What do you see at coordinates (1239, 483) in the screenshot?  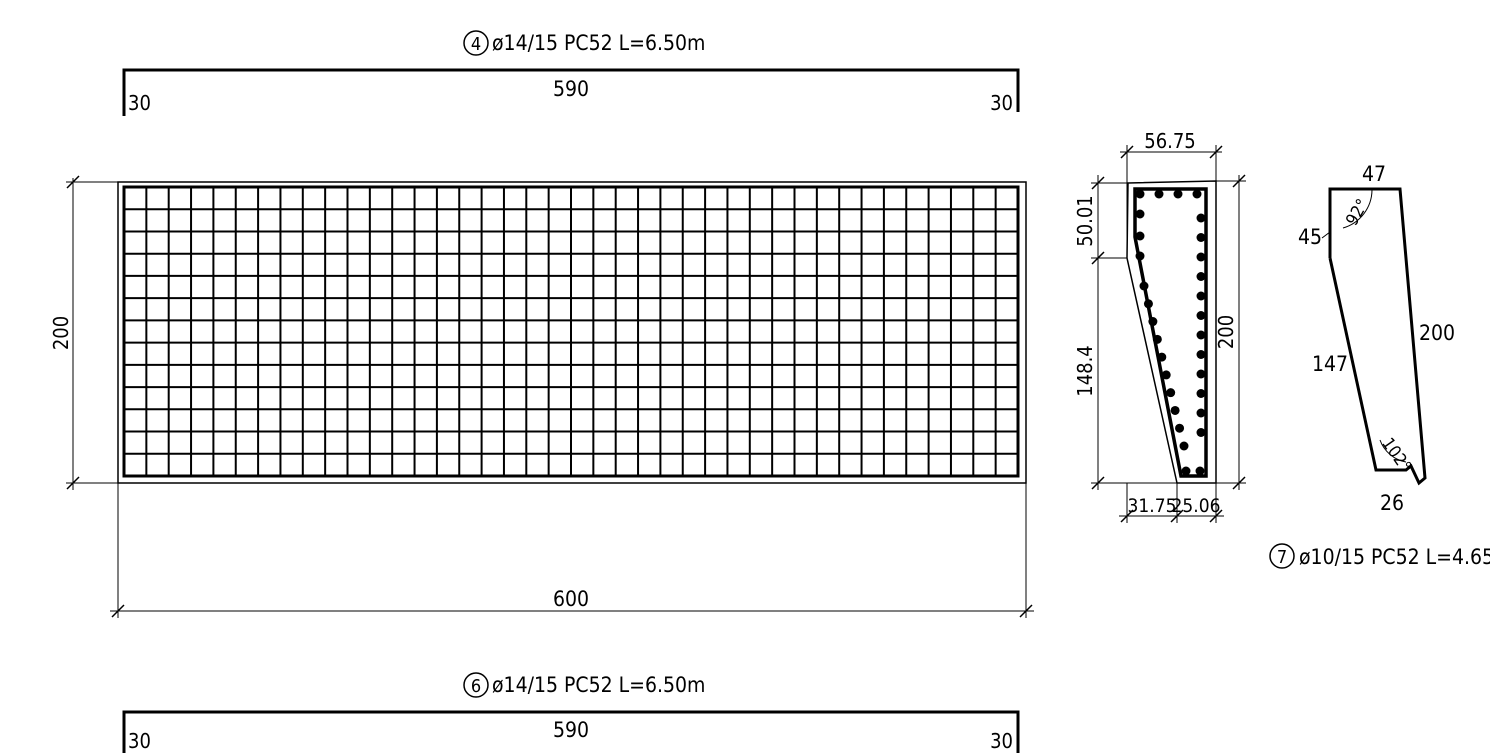 I see `section-right-tick-bottom` at bounding box center [1239, 483].